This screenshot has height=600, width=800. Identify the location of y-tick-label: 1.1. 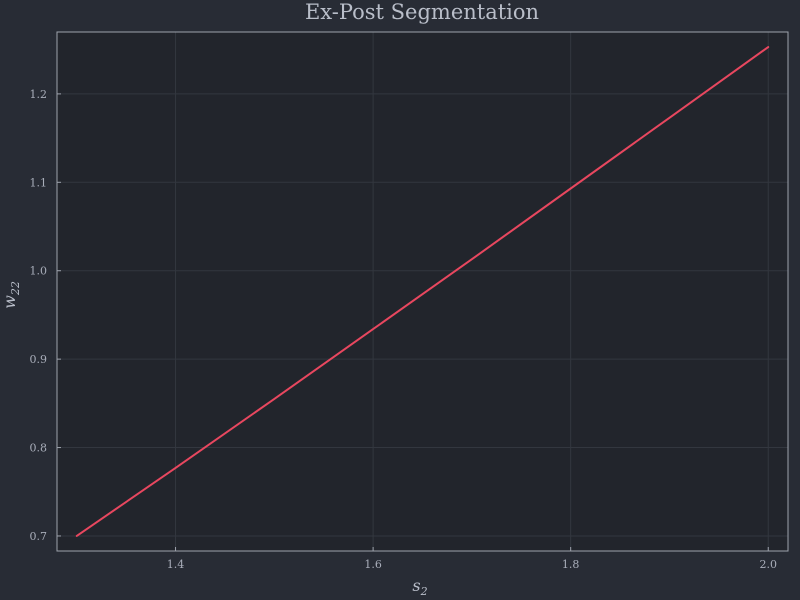
(39, 182).